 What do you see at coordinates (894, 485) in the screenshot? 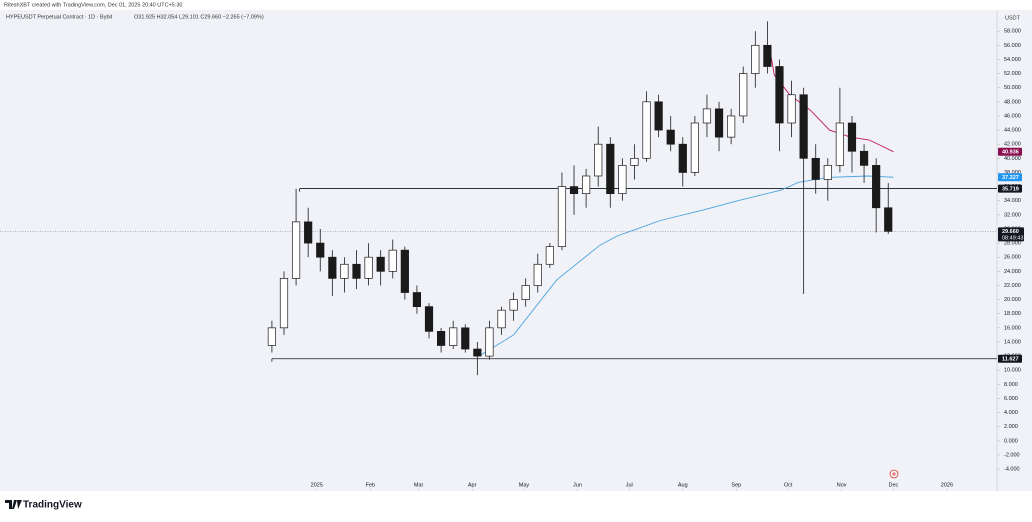
I see `x-tick-label: Dec` at bounding box center [894, 485].